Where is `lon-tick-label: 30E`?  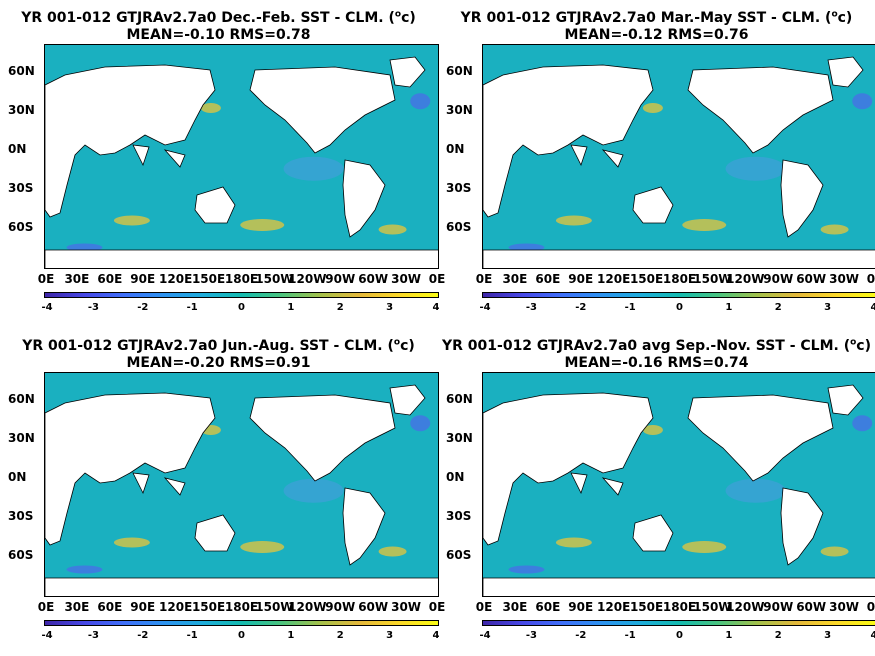
lon-tick-label: 30E is located at coordinates (77, 279).